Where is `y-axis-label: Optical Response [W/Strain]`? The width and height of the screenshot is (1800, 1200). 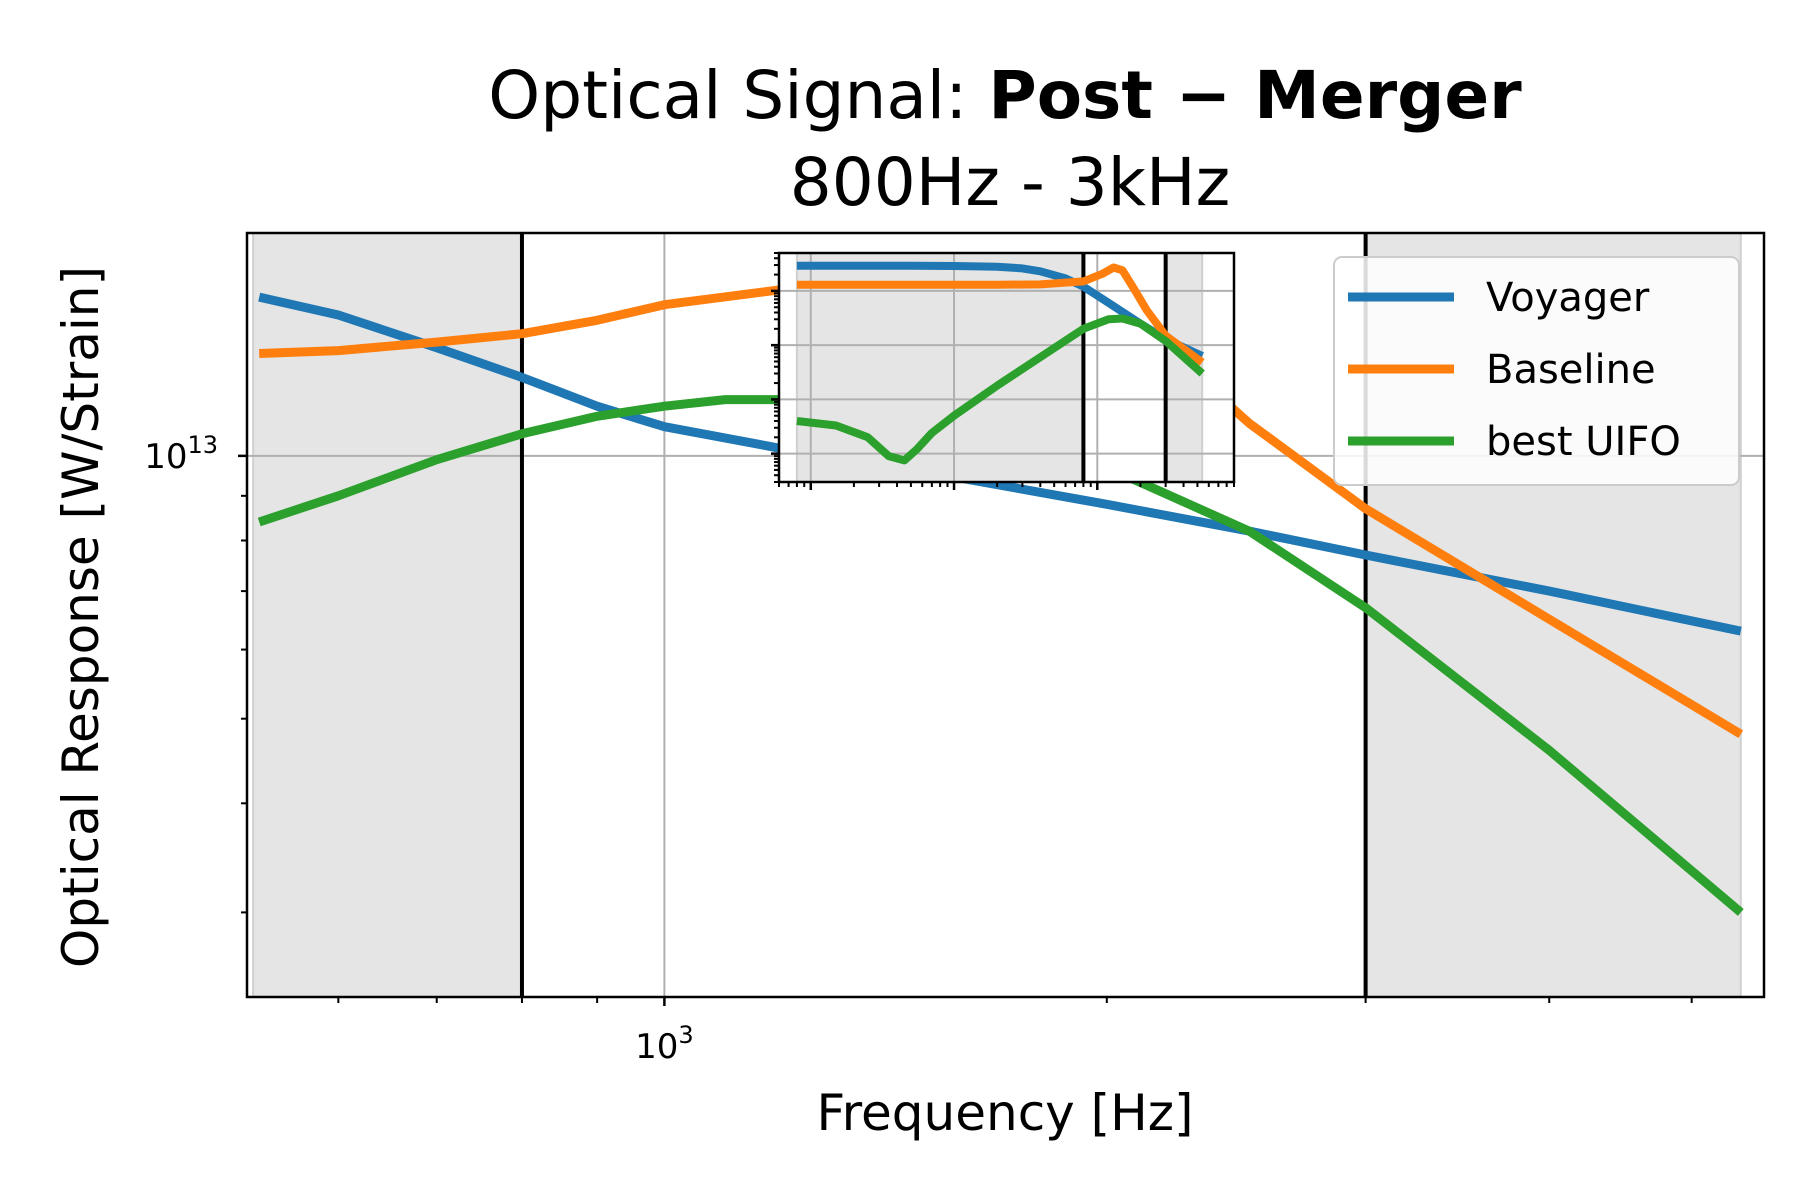
y-axis-label: Optical Response [W/Strain] is located at coordinates (81, 617).